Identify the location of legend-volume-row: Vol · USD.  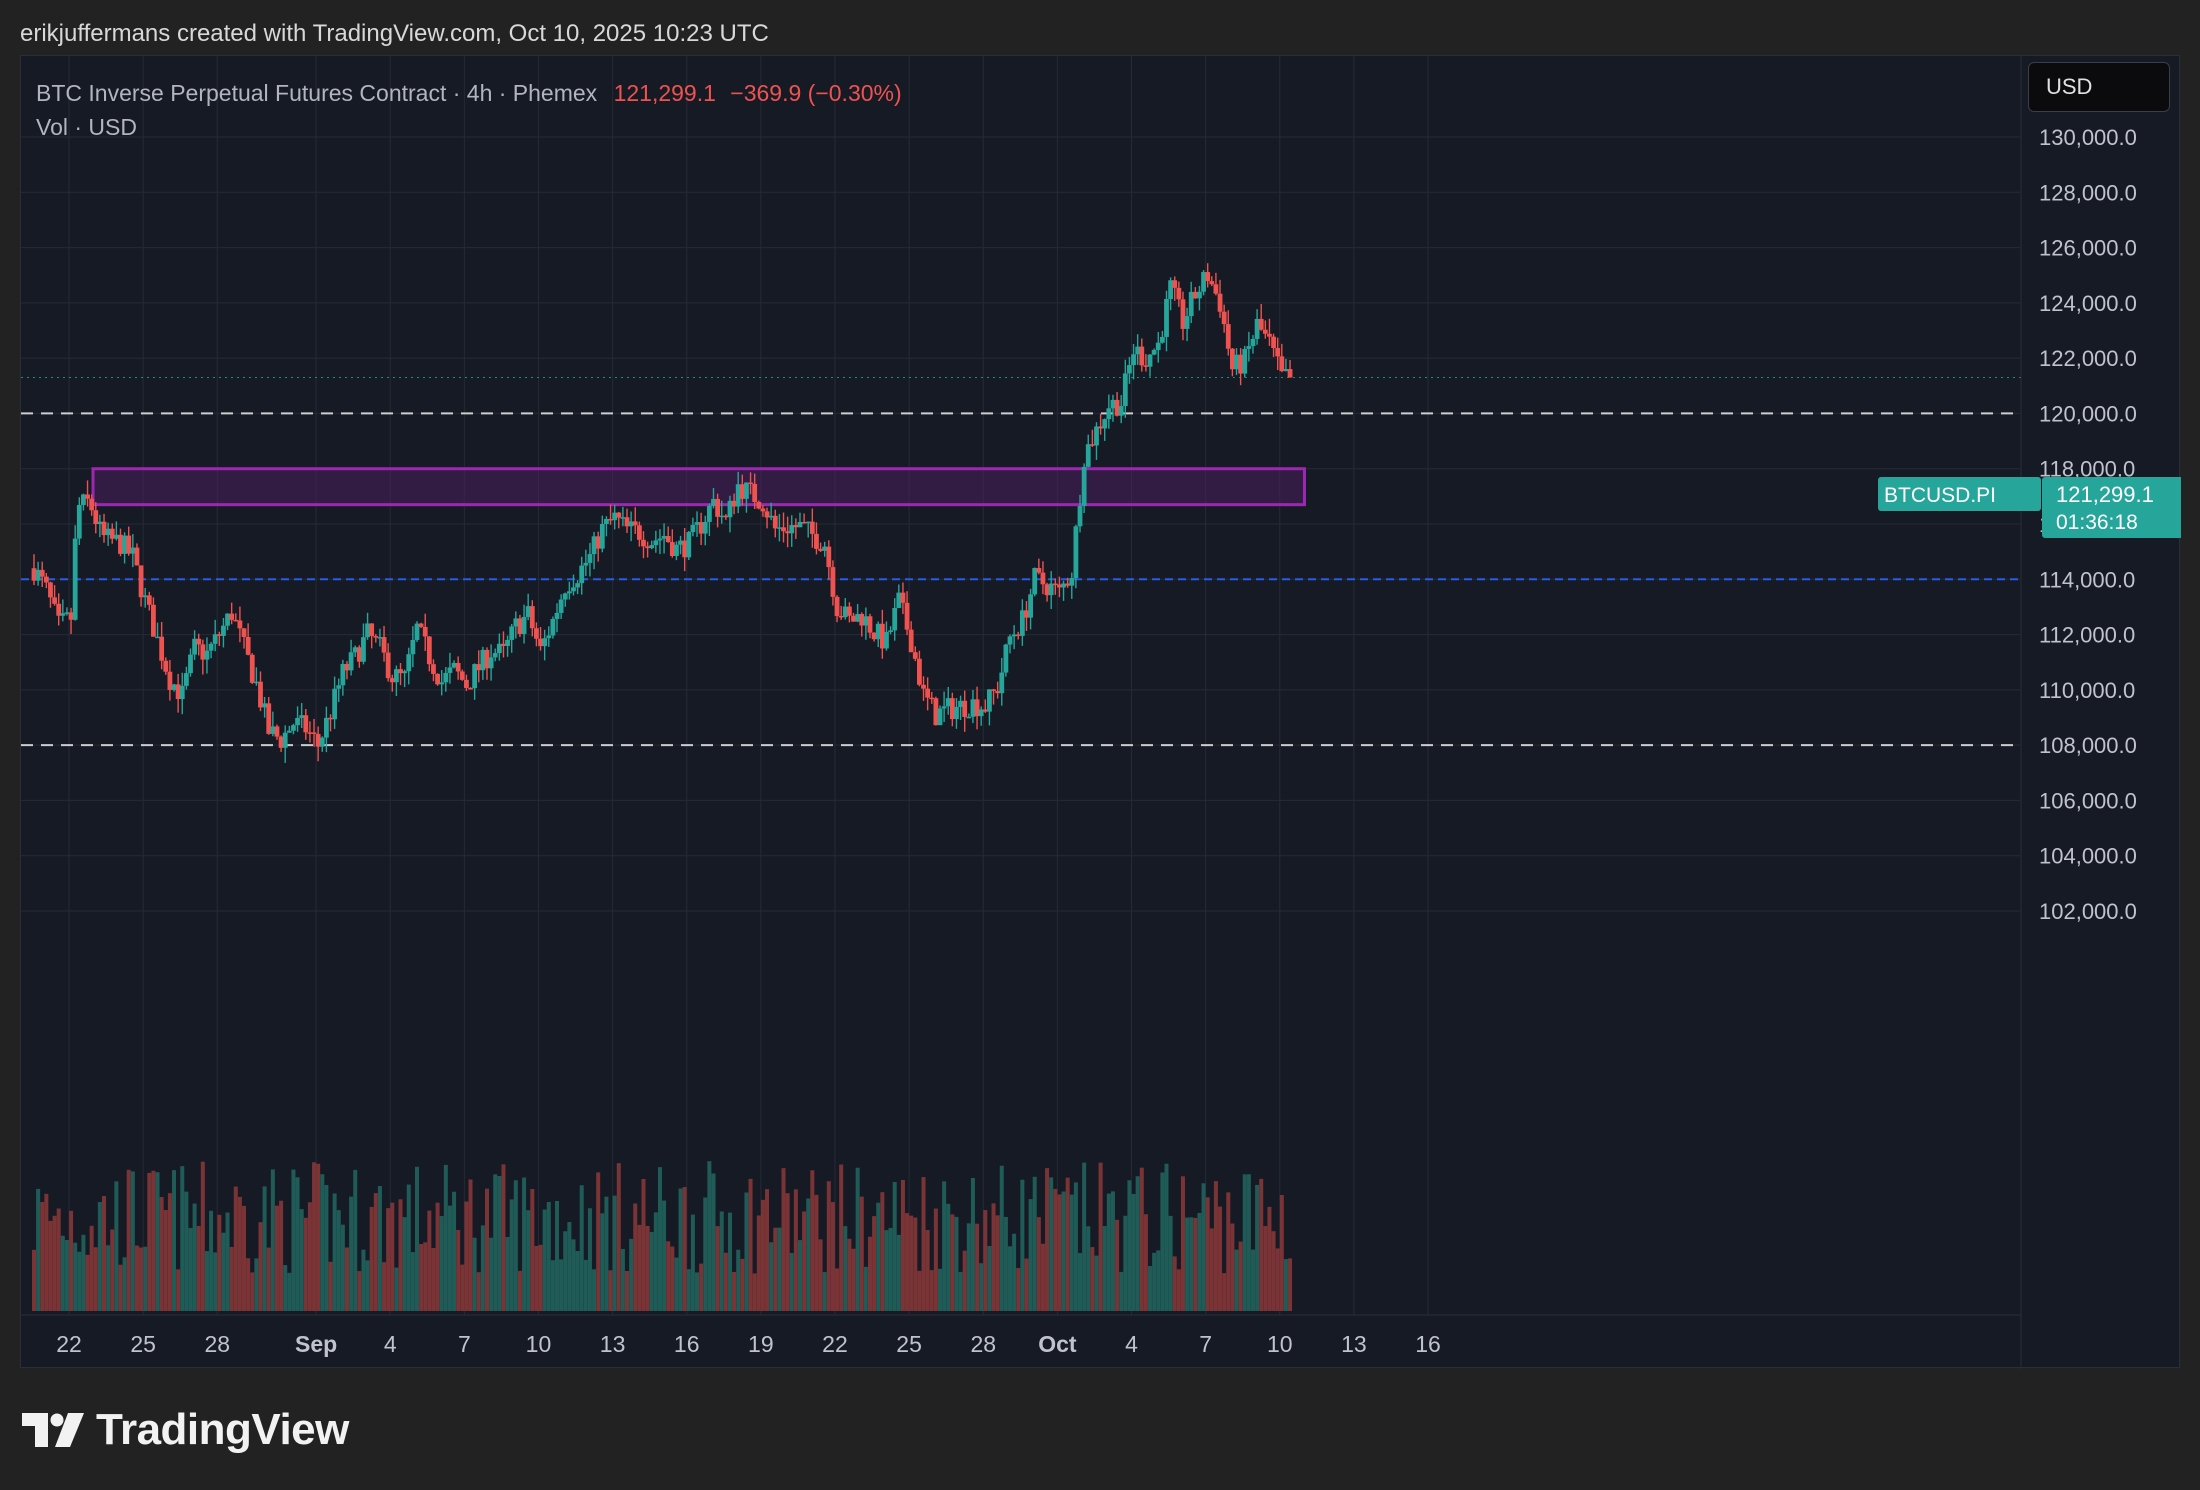
(86, 127).